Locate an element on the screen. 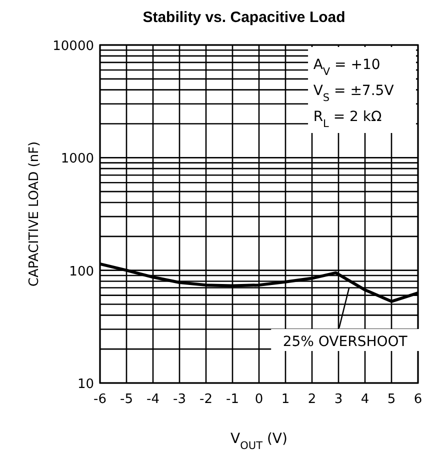 The width and height of the screenshot is (429, 459). annotation: V$_{S}$ = ±7.5V is located at coordinates (353, 93).